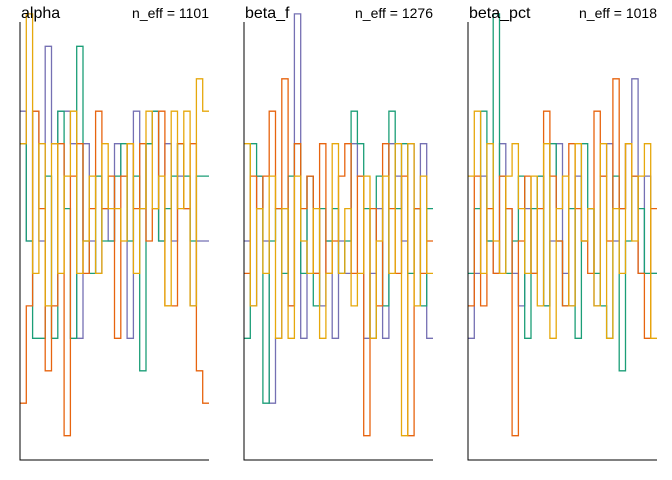  Describe the element at coordinates (394, 13) in the screenshot. I see `n-eff-label-beta_f: n_eff = 1276` at that location.